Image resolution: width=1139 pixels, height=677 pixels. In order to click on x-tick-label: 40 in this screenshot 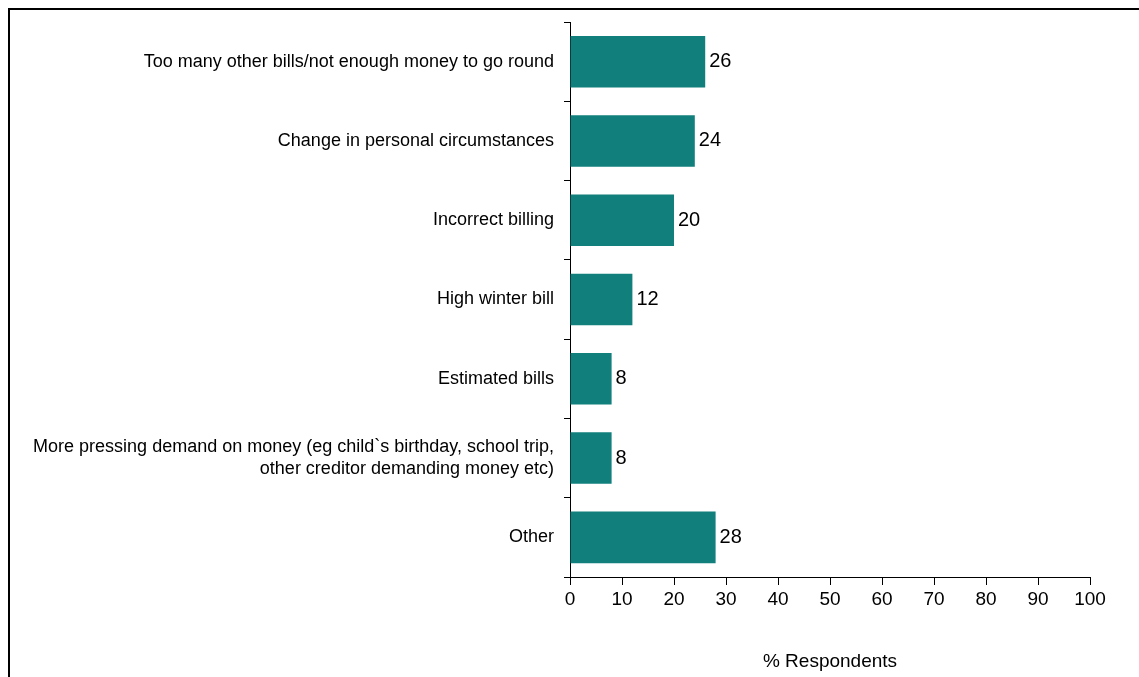, I will do `click(778, 598)`.